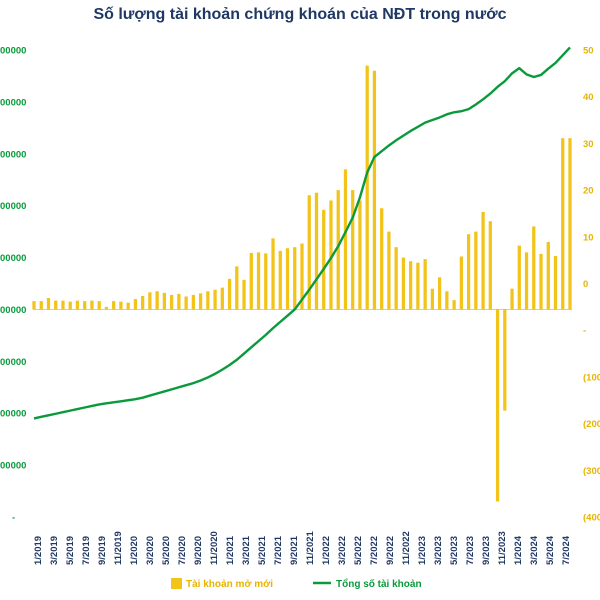  Describe the element at coordinates (294, 550) in the screenshot. I see `x-tick-label: 9/2021` at that location.